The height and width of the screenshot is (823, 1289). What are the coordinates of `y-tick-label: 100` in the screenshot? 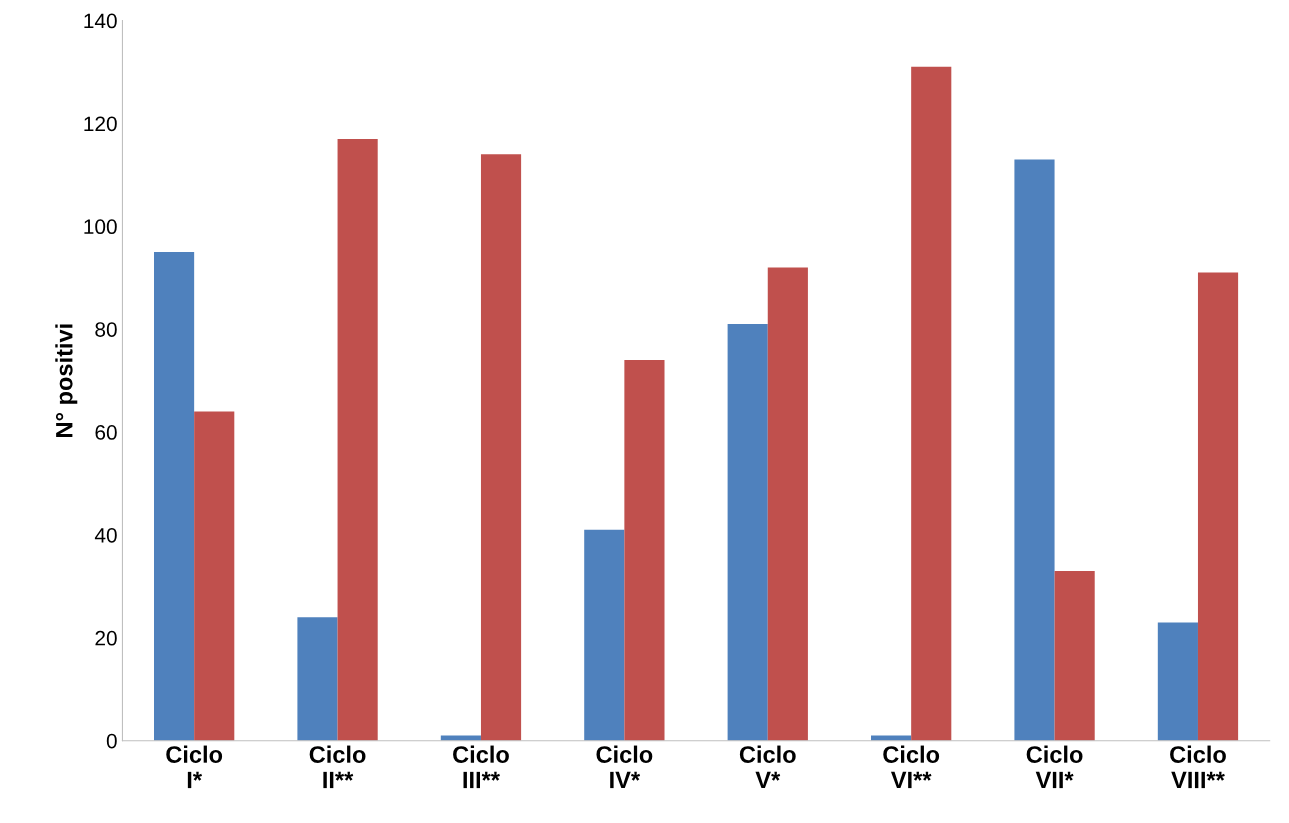 It's located at (100, 227).